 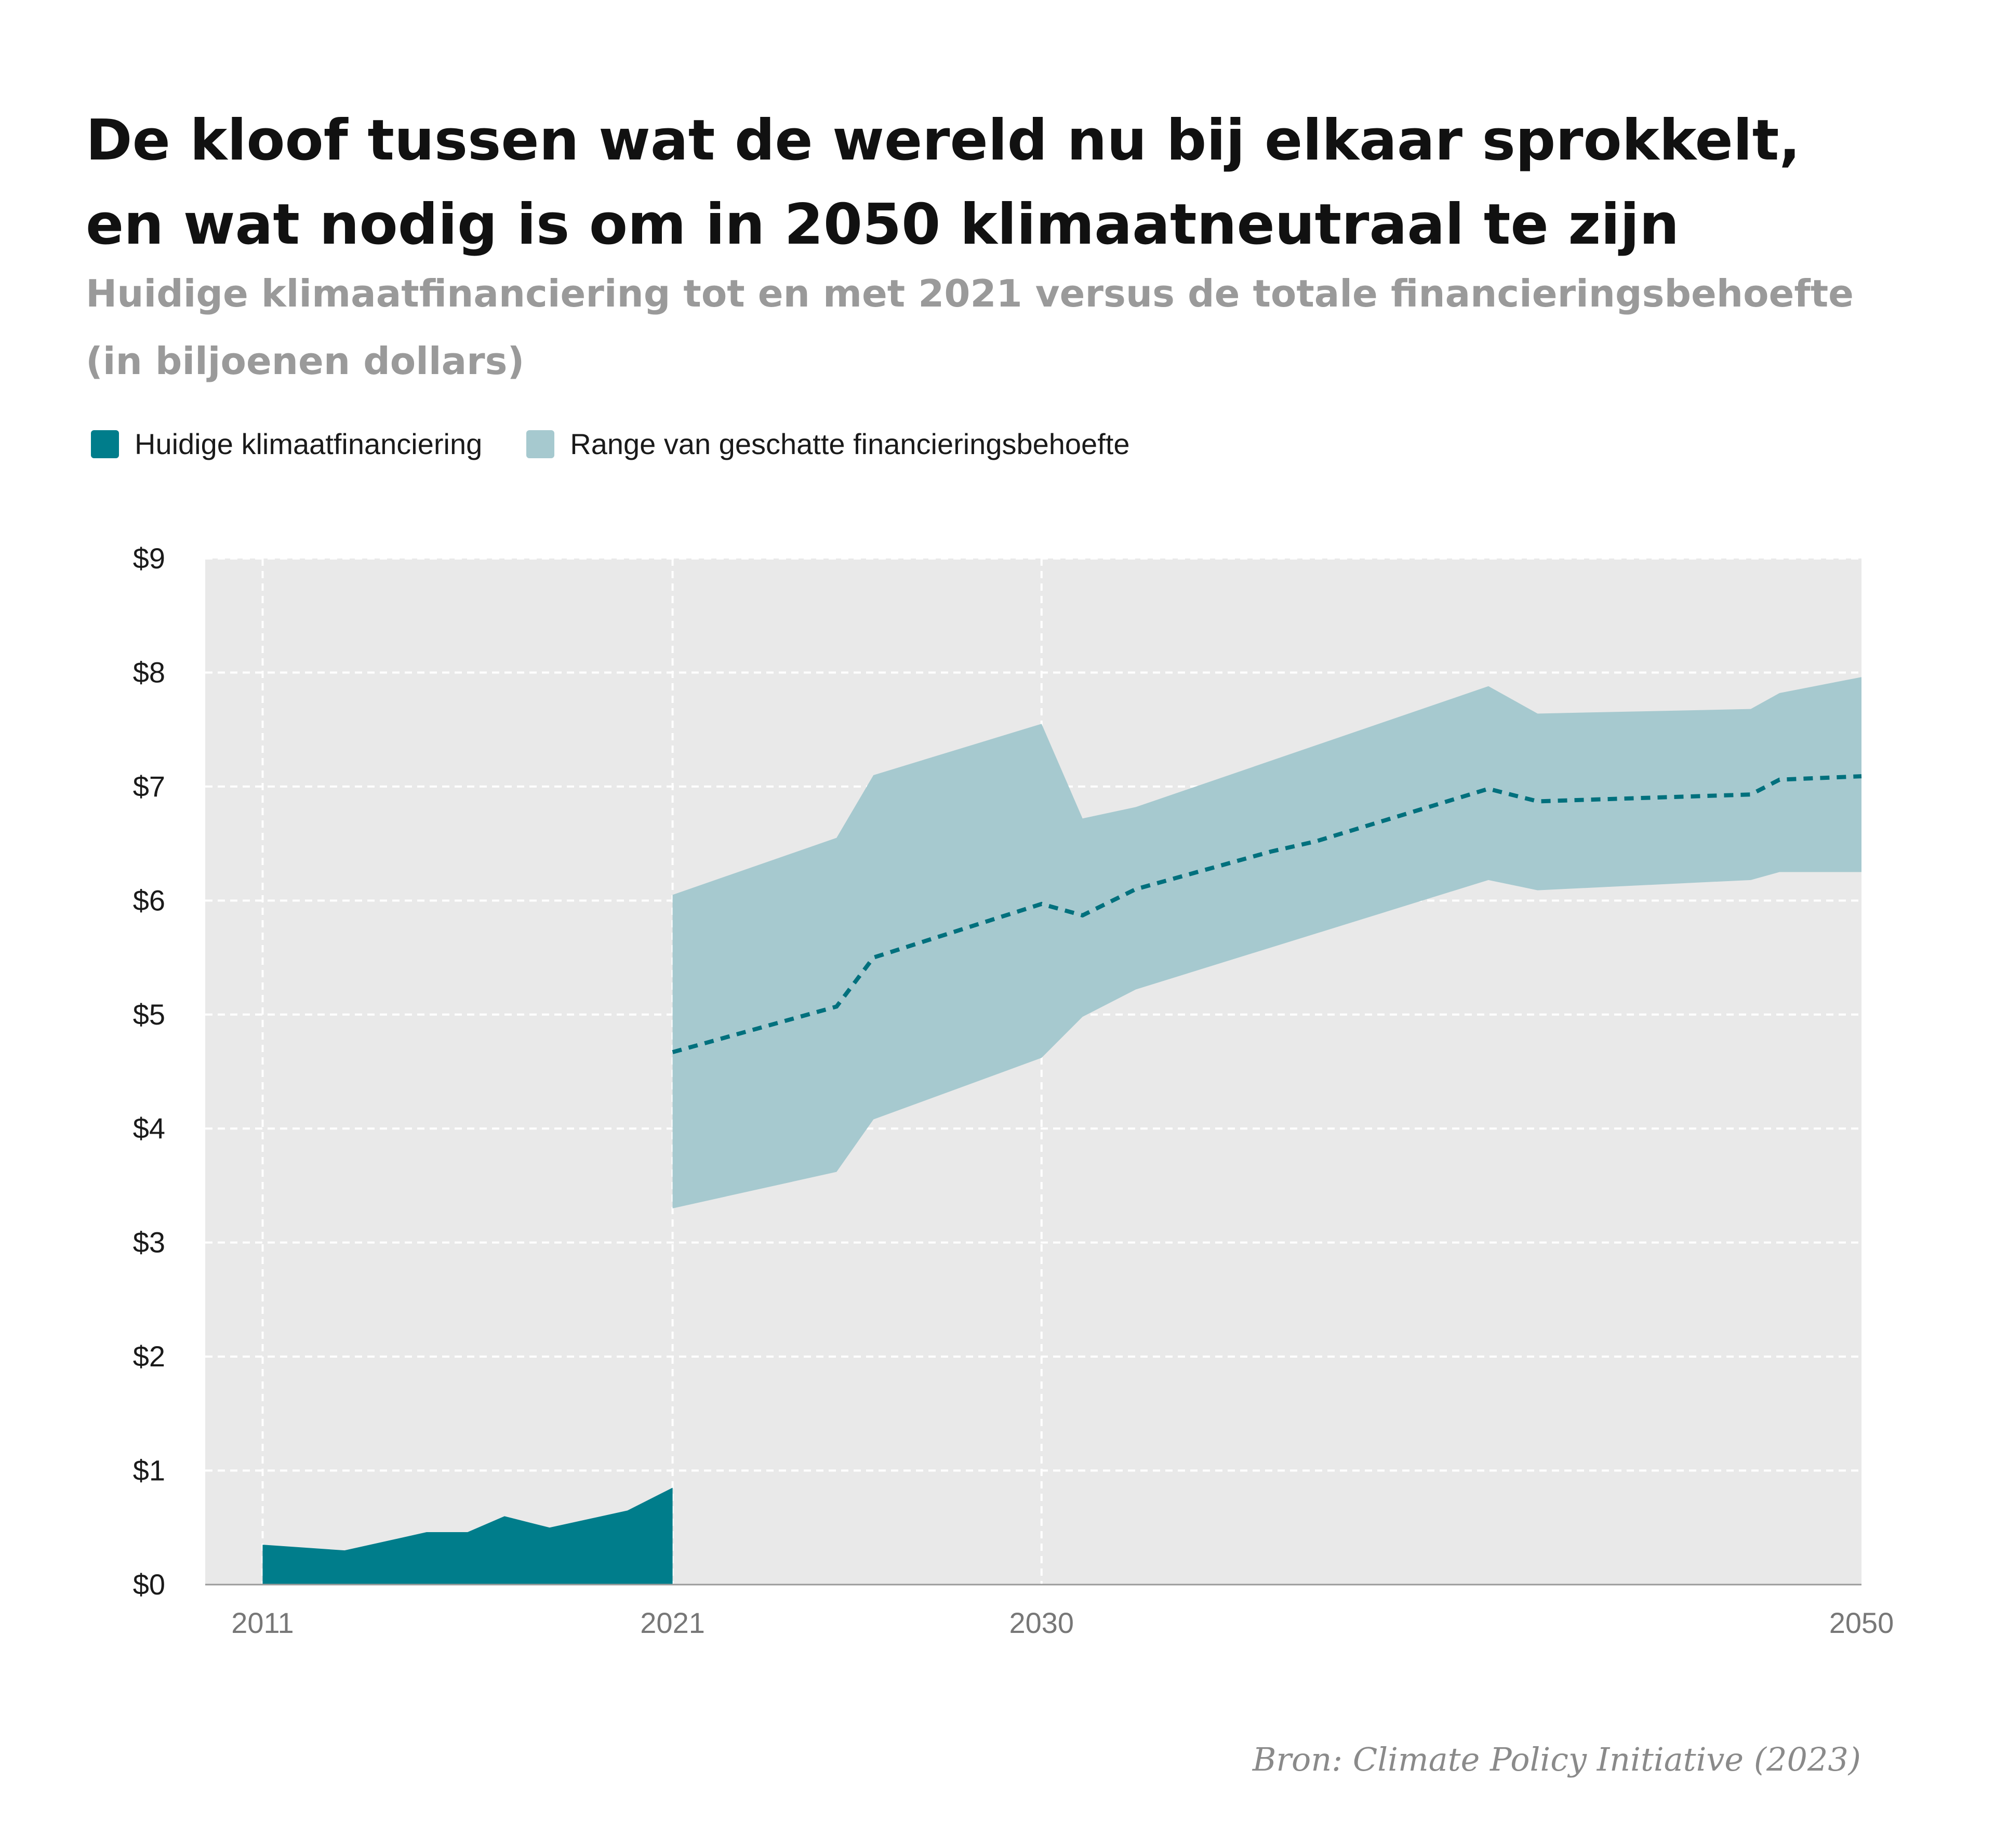 I want to click on y-tick-label: $7, so click(x=149, y=787).